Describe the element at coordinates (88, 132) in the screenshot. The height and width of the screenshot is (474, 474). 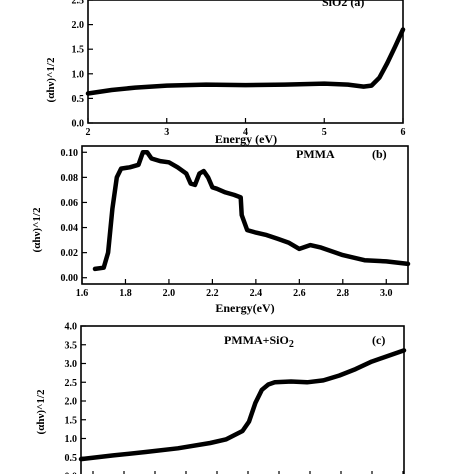
I see `panel-a-x-tick-label: 2` at that location.